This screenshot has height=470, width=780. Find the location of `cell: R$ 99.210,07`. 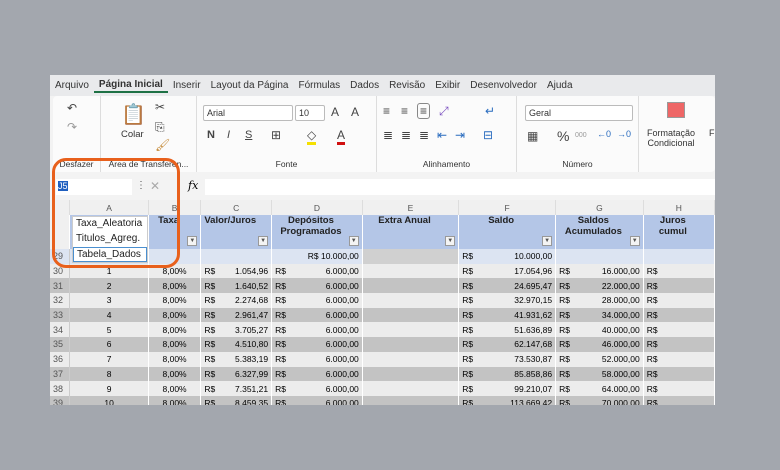

cell: R$ 99.210,07 is located at coordinates (507, 388).